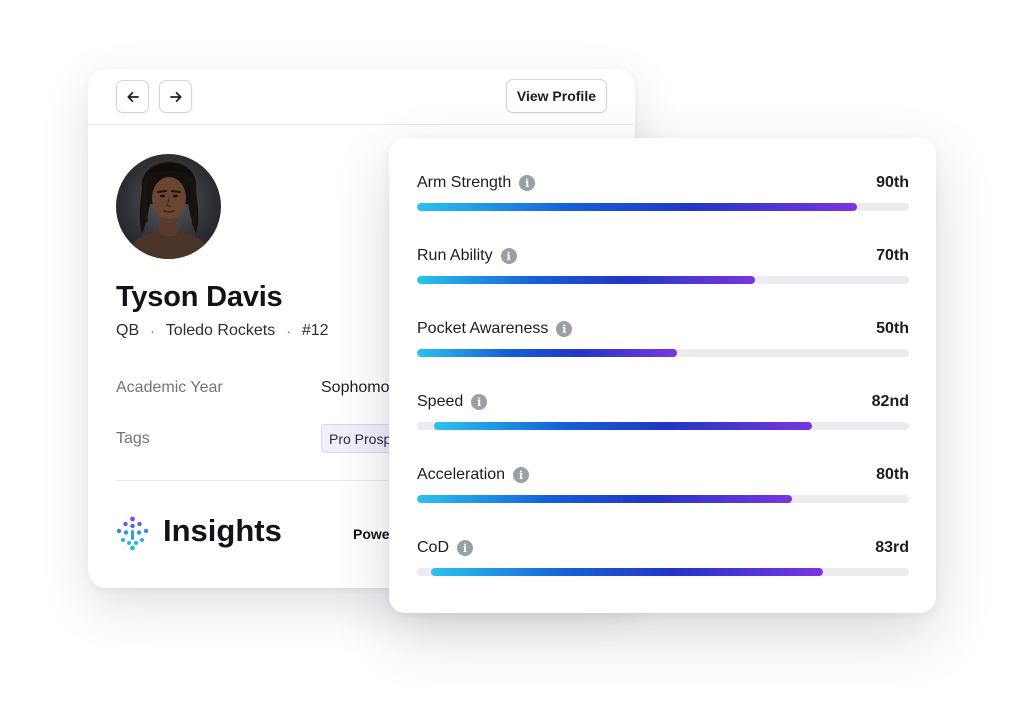 The width and height of the screenshot is (1024, 721). I want to click on avatar, so click(168, 206).